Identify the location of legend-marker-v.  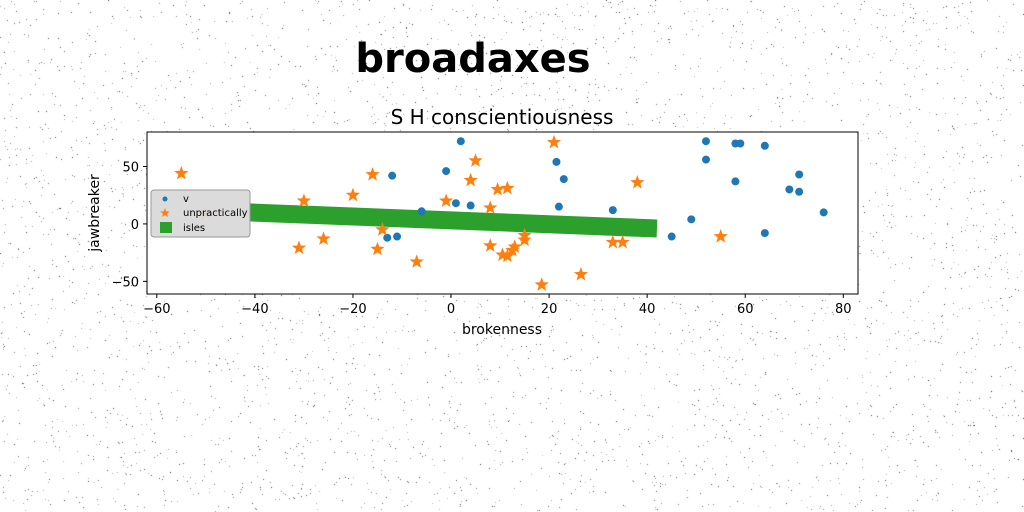
(165, 199).